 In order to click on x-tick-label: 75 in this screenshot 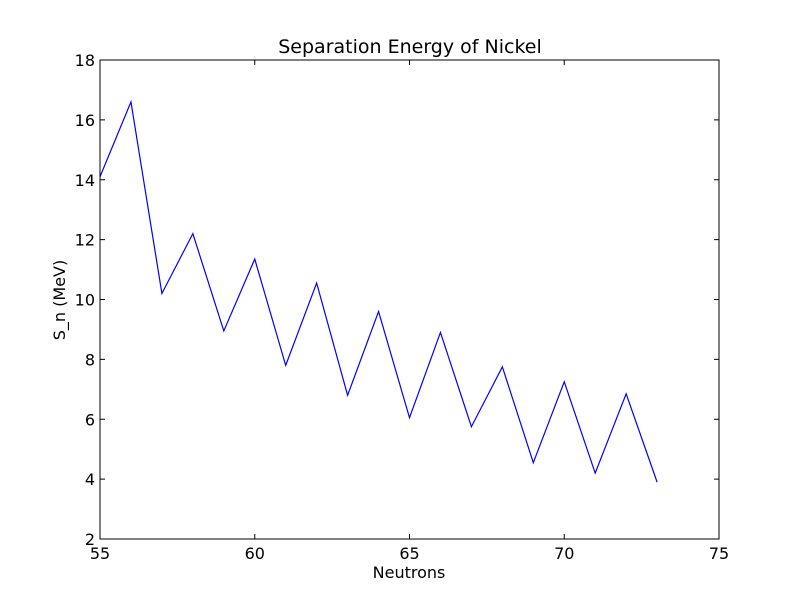, I will do `click(719, 553)`.